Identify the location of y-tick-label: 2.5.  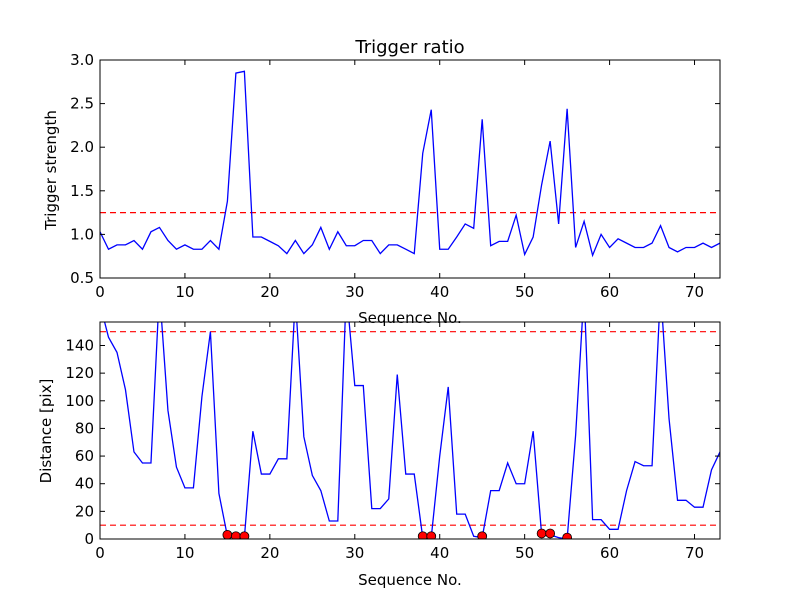
(82, 104).